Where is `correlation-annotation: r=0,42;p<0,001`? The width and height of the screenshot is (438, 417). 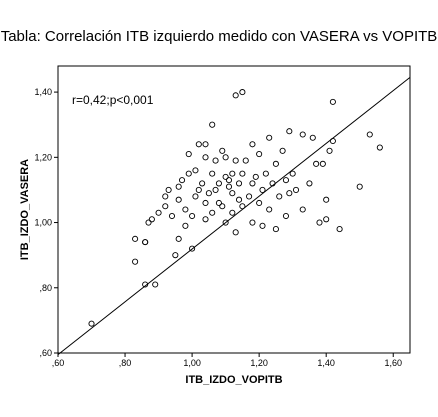
correlation-annotation: r=0,42;p<0,001 is located at coordinates (113, 100).